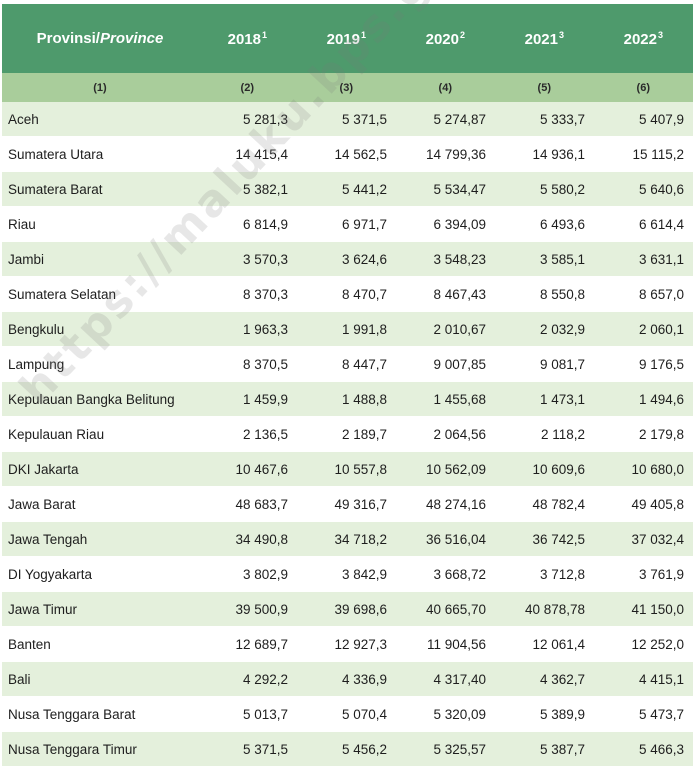  What do you see at coordinates (247, 714) in the screenshot?
I see `value-cell: 5 013,7` at bounding box center [247, 714].